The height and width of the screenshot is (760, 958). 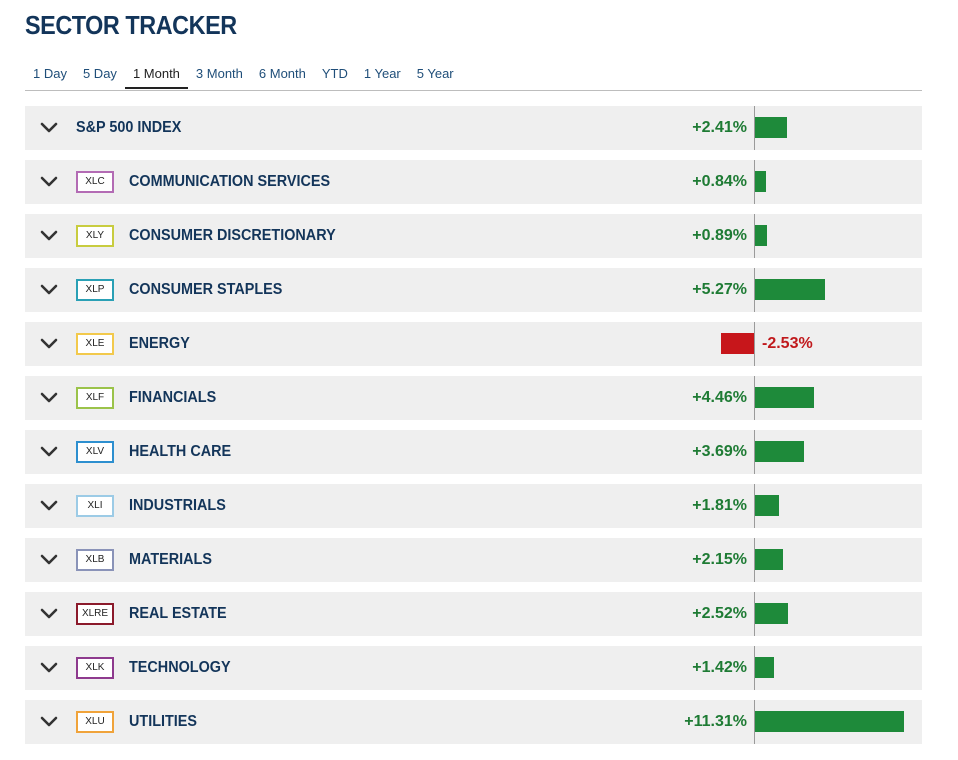 I want to click on sector-row: XLRE REAL ESTATE +2.52%, so click(x=473, y=614).